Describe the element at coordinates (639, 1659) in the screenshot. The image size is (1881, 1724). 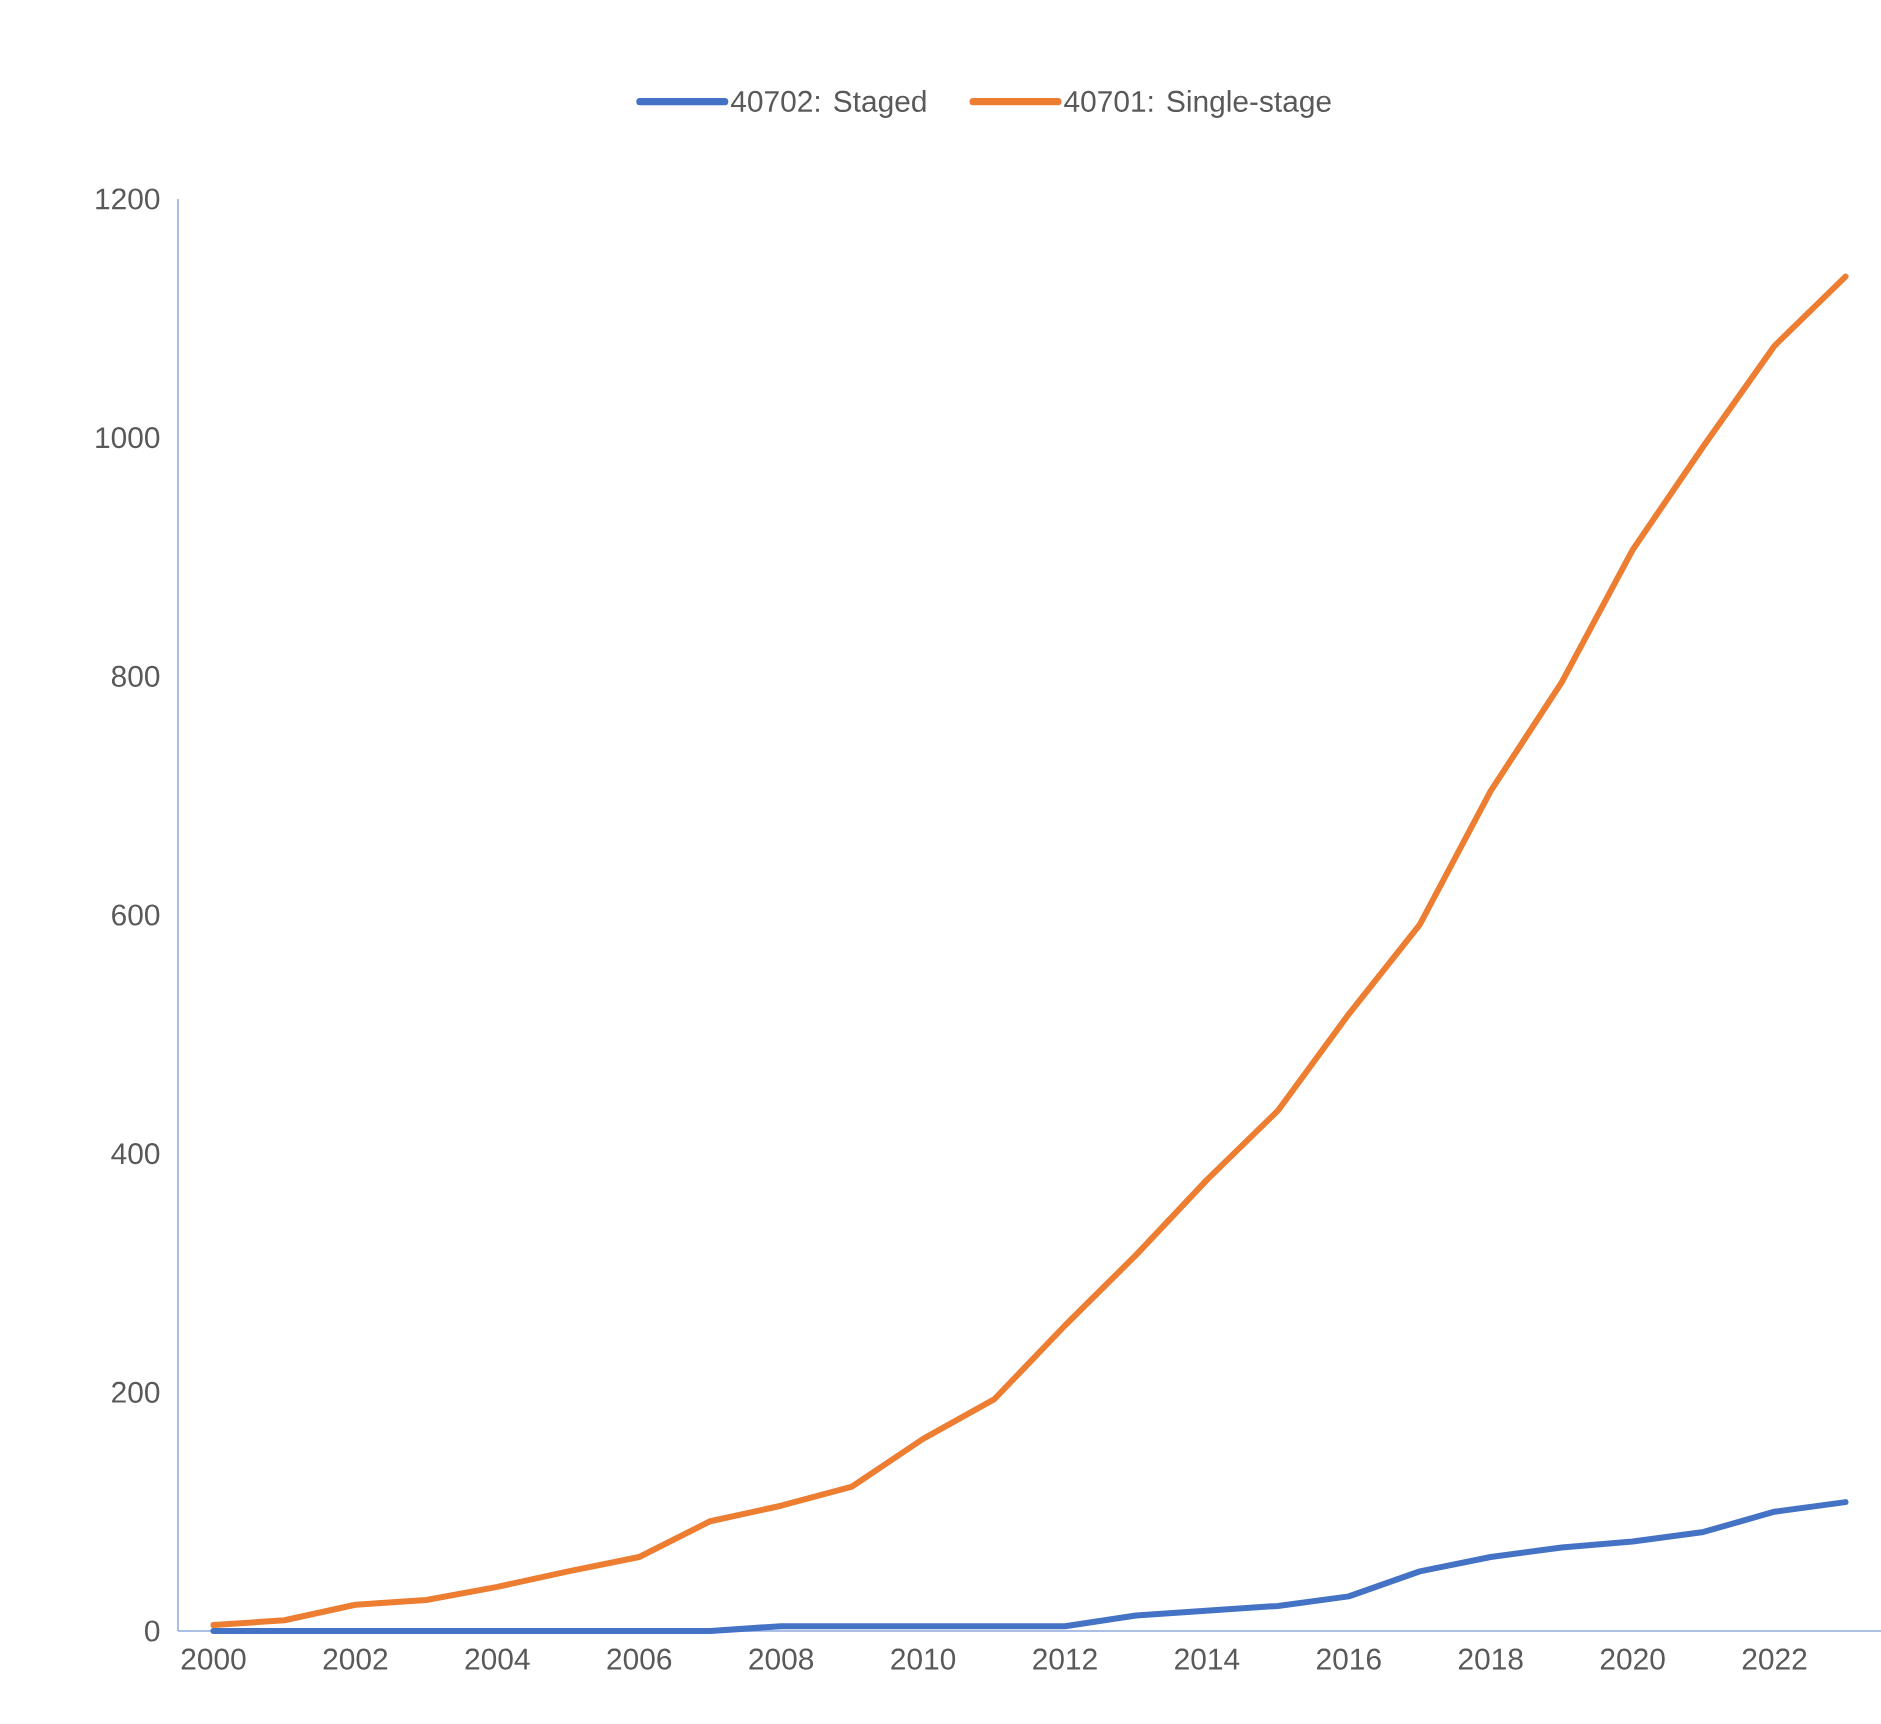
I see `x-tick-label: 2006` at that location.